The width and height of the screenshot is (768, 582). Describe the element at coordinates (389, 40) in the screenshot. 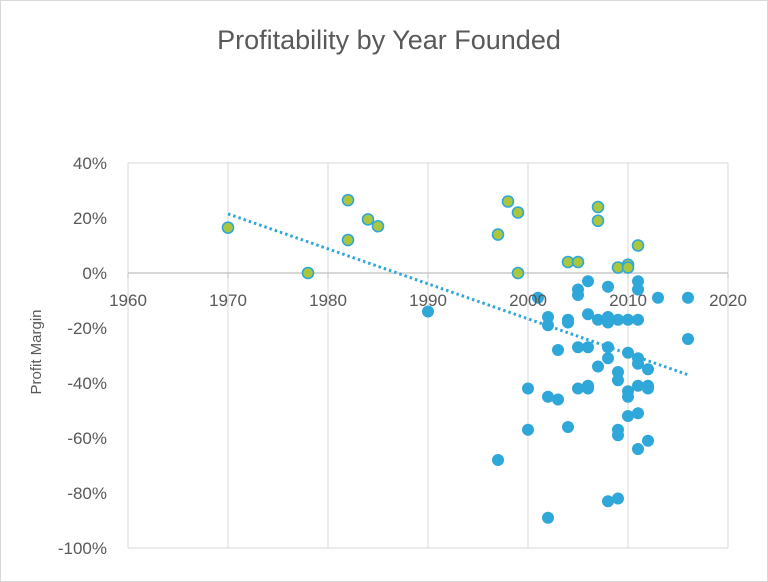

I see `chart-title: Profitability by Year Founded` at that location.